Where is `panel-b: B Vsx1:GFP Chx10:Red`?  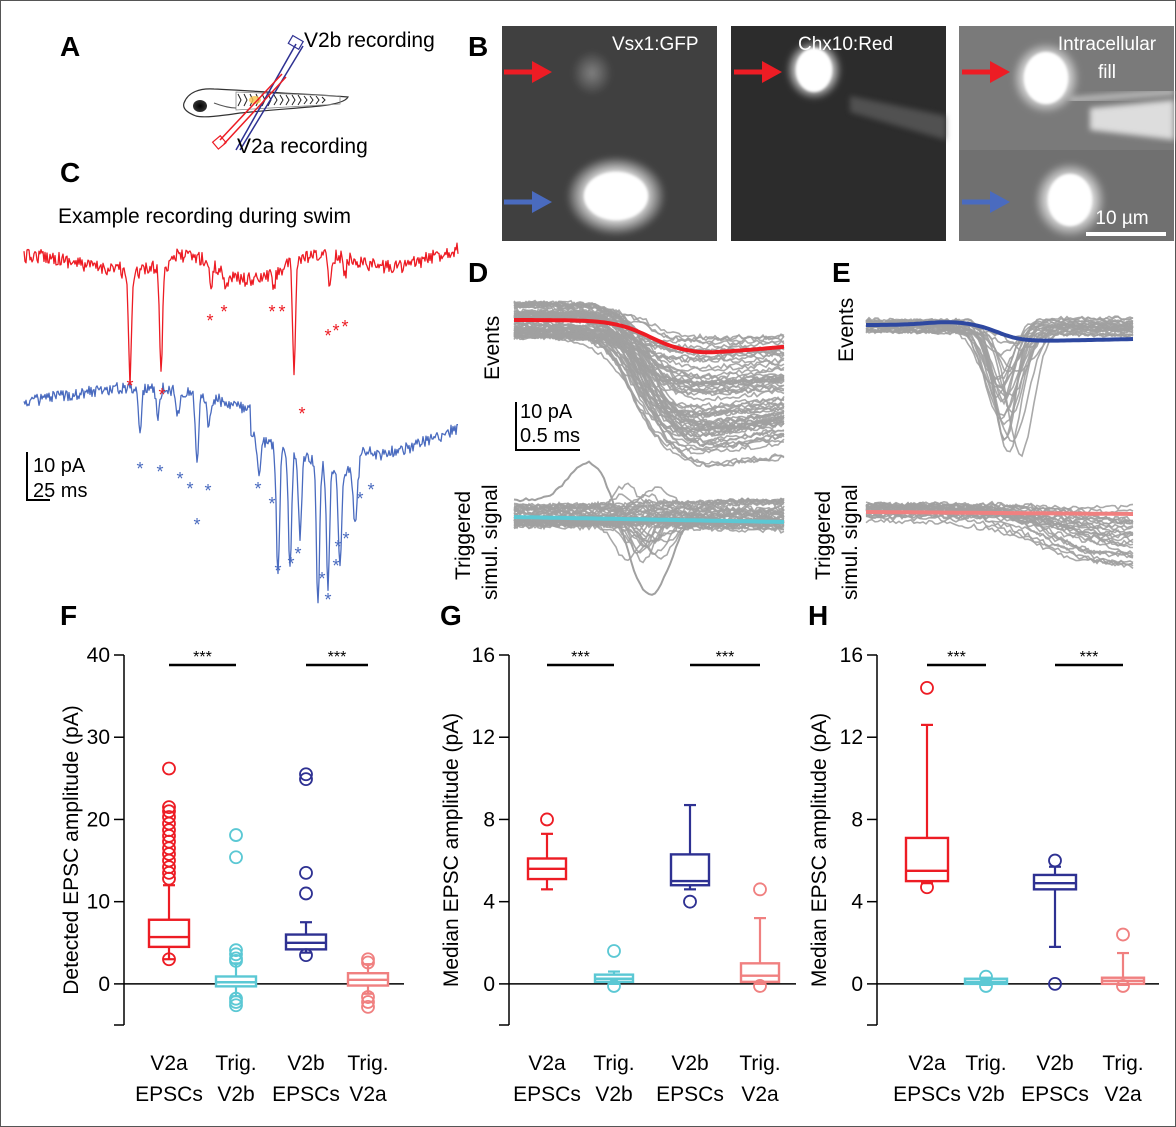 panel-b: B Vsx1:GFP Chx10:Red is located at coordinates (821, 133).